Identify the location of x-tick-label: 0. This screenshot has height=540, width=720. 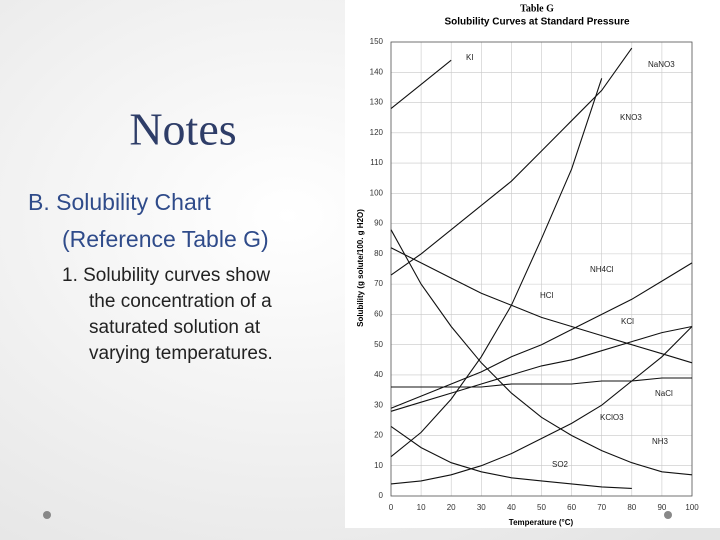
(391, 507).